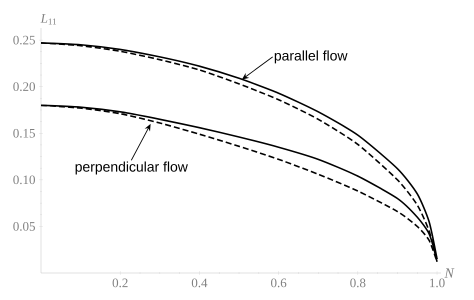  I want to click on x-axis-title: N, so click(449, 273).